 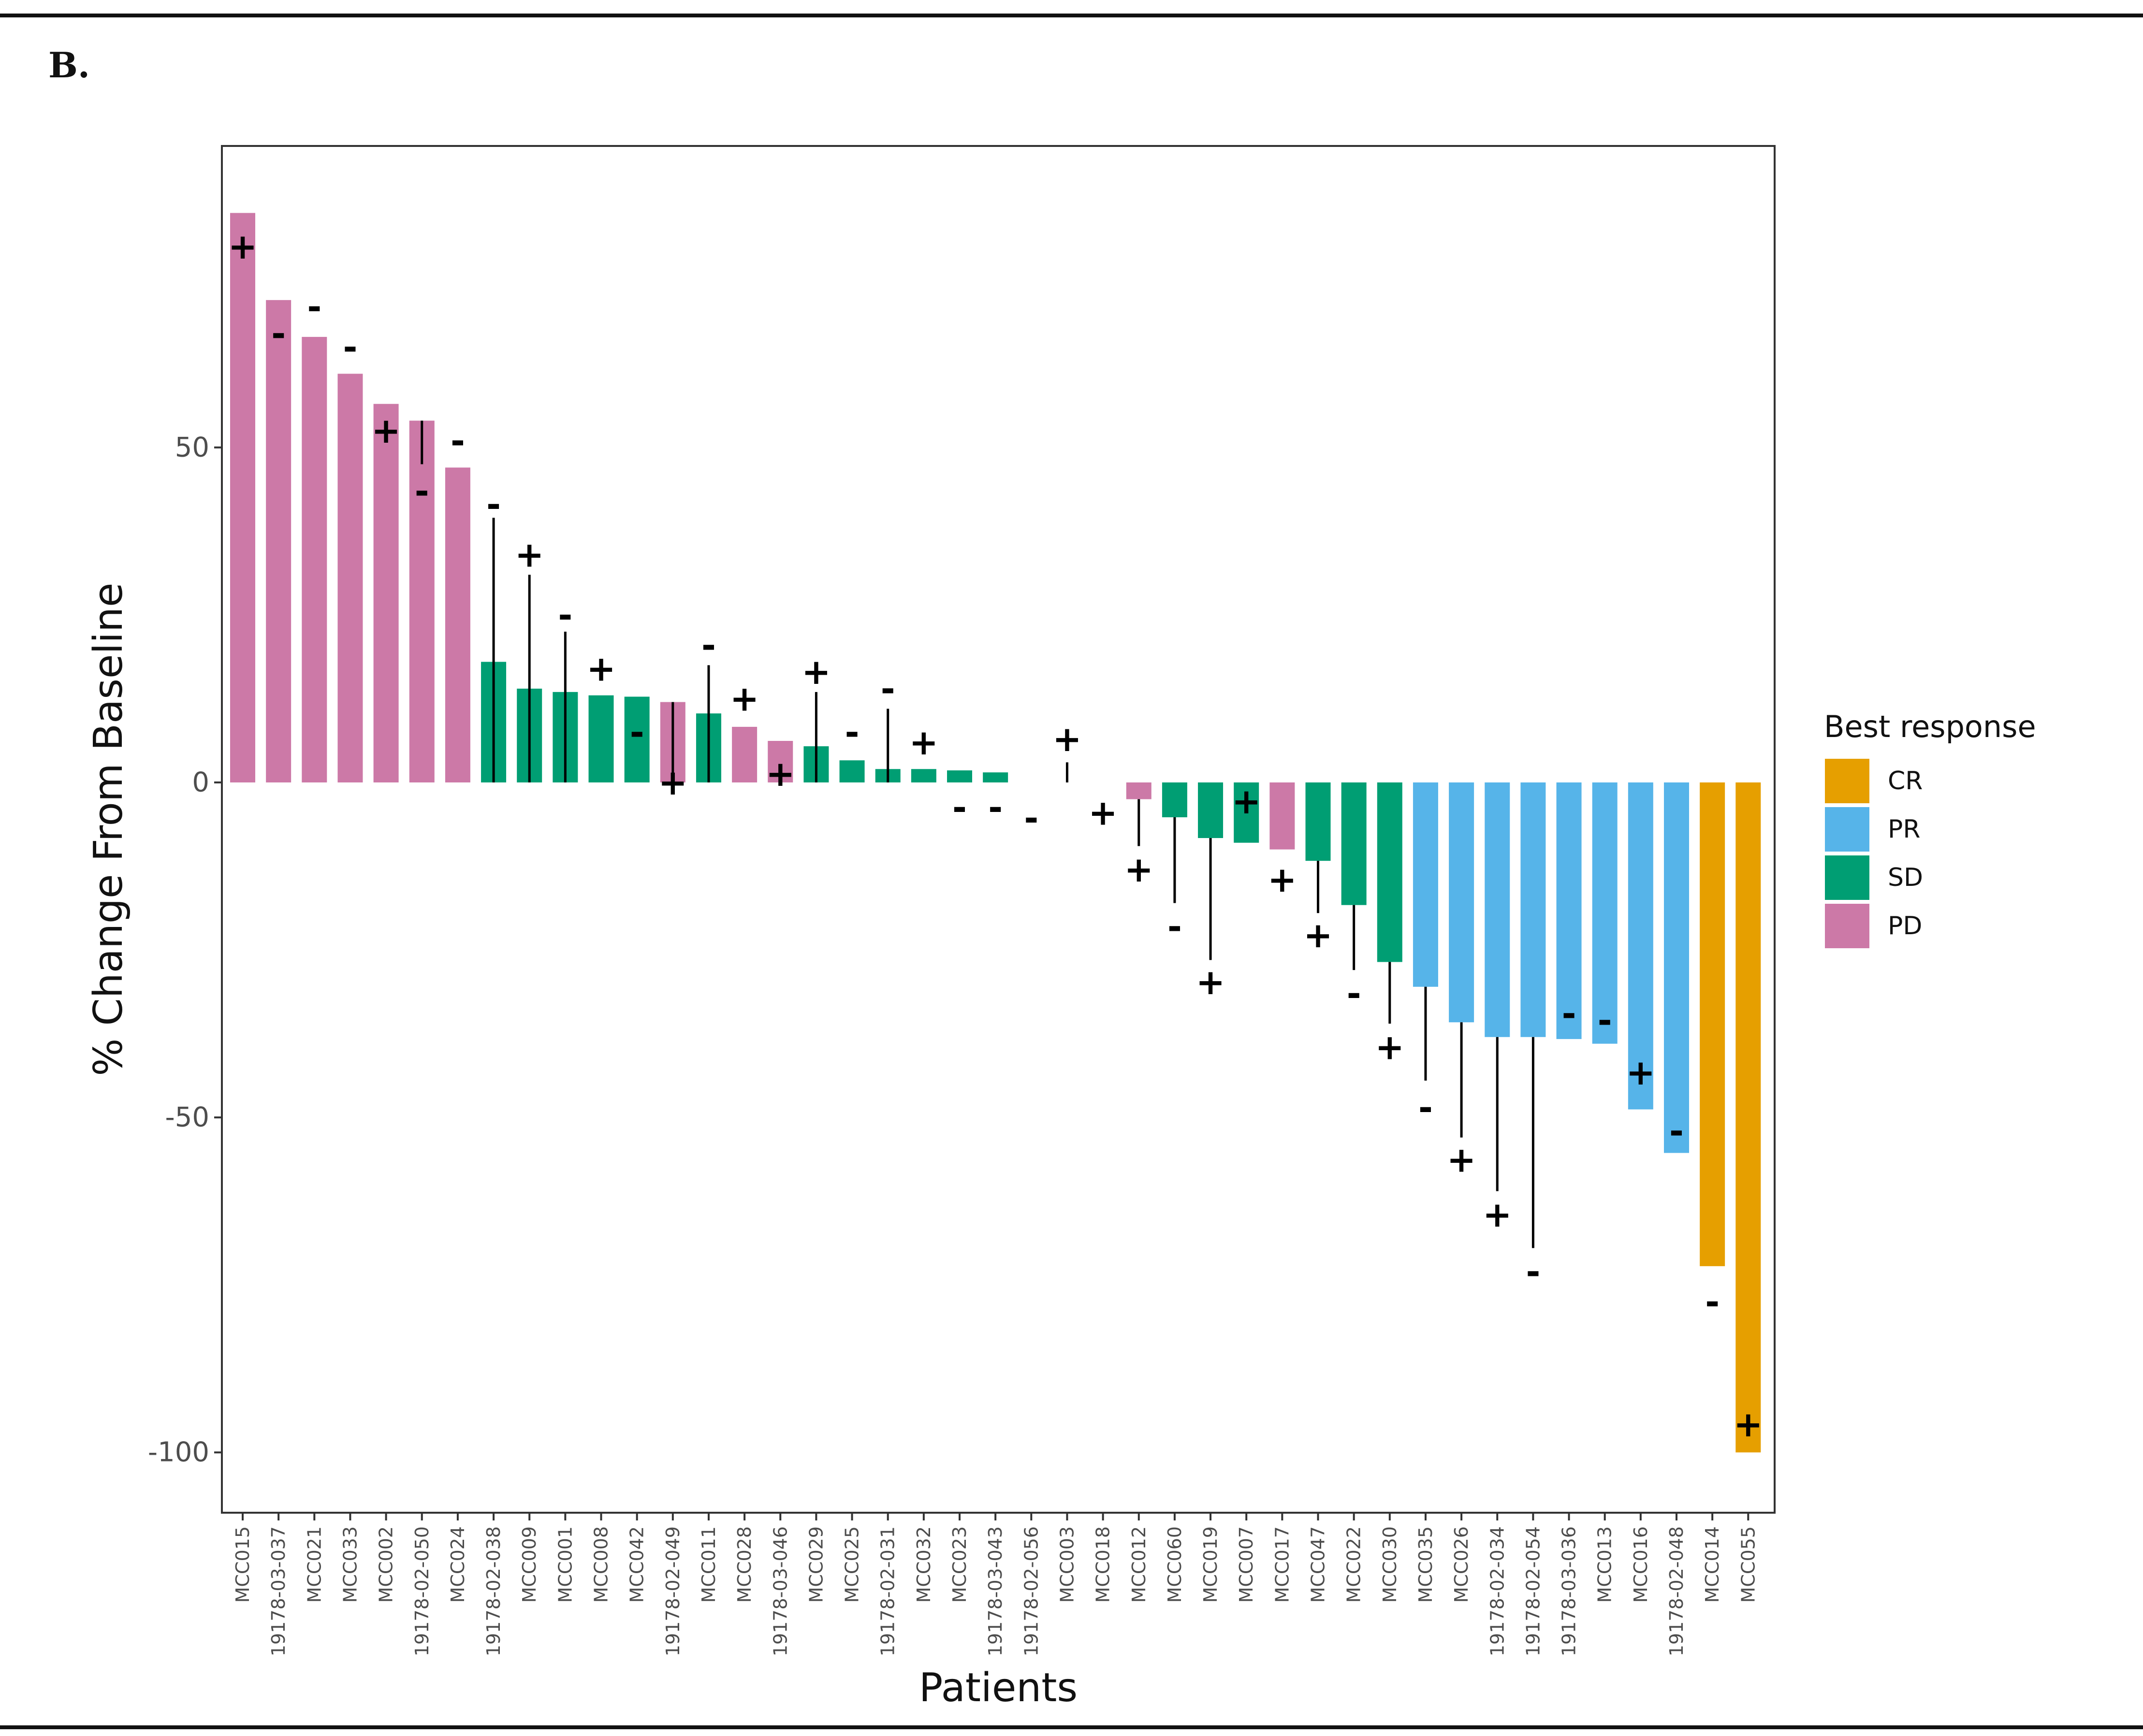 I want to click on bar-MCC032, so click(x=923, y=775).